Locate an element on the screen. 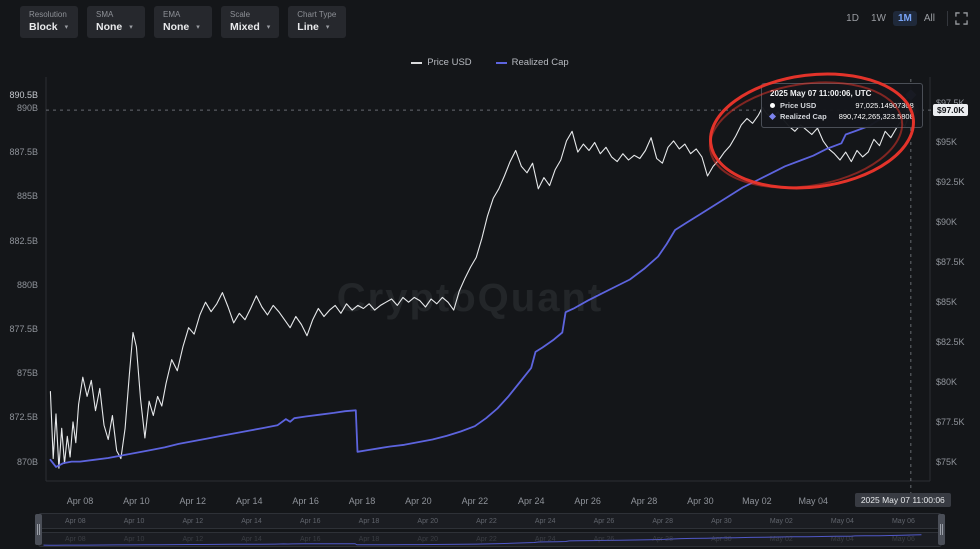 The height and width of the screenshot is (549, 980). toolbar-control-scale: Scale Mixed ▾ is located at coordinates (250, 22).